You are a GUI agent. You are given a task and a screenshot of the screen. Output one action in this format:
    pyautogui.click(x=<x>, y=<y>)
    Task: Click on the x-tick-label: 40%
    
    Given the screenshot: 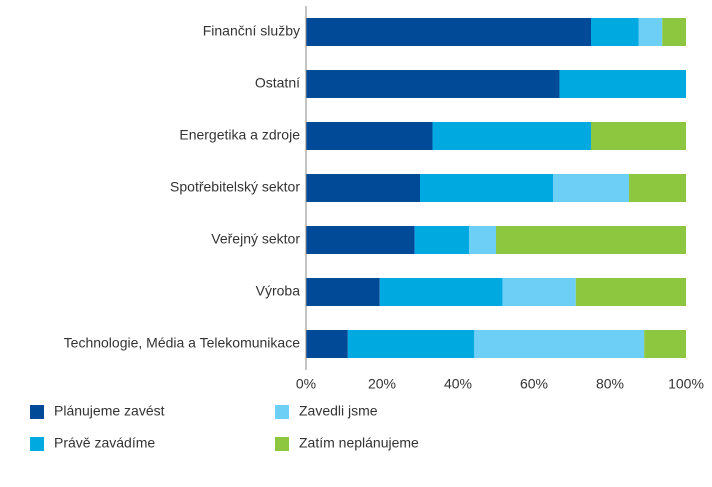 What is the action you would take?
    pyautogui.click(x=458, y=384)
    